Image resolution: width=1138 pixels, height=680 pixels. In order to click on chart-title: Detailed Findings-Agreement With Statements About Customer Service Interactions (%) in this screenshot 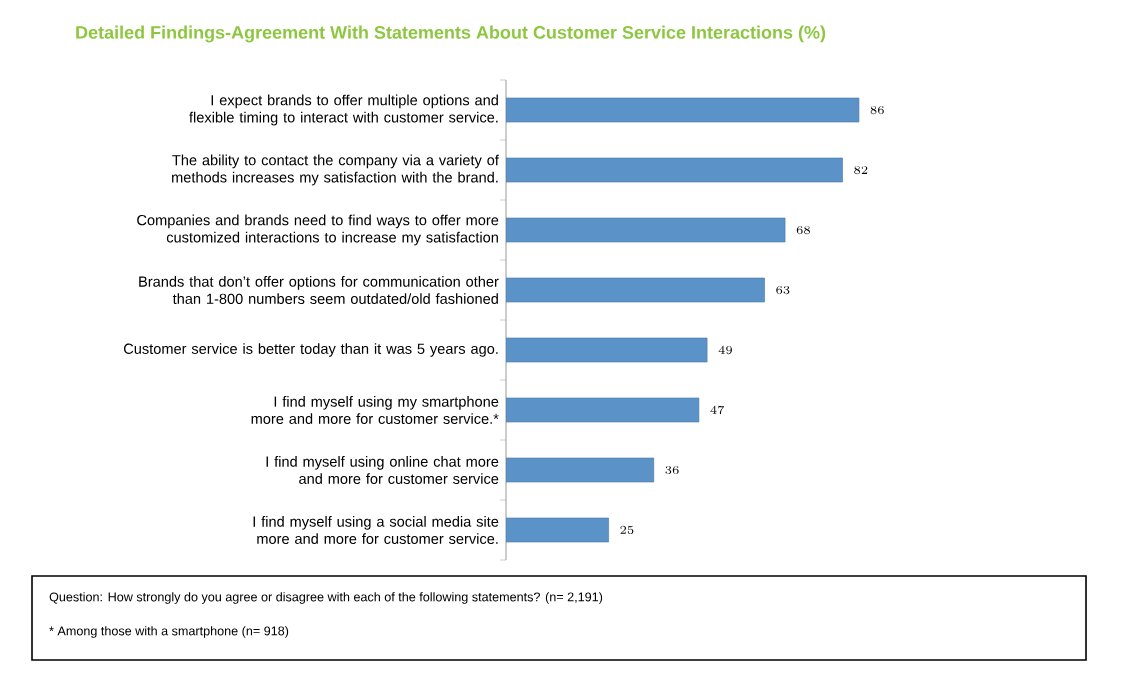, I will do `click(451, 34)`.